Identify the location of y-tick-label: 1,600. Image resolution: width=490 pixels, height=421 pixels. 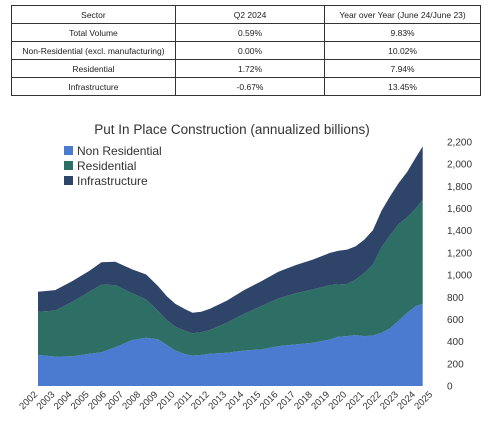
(459, 209).